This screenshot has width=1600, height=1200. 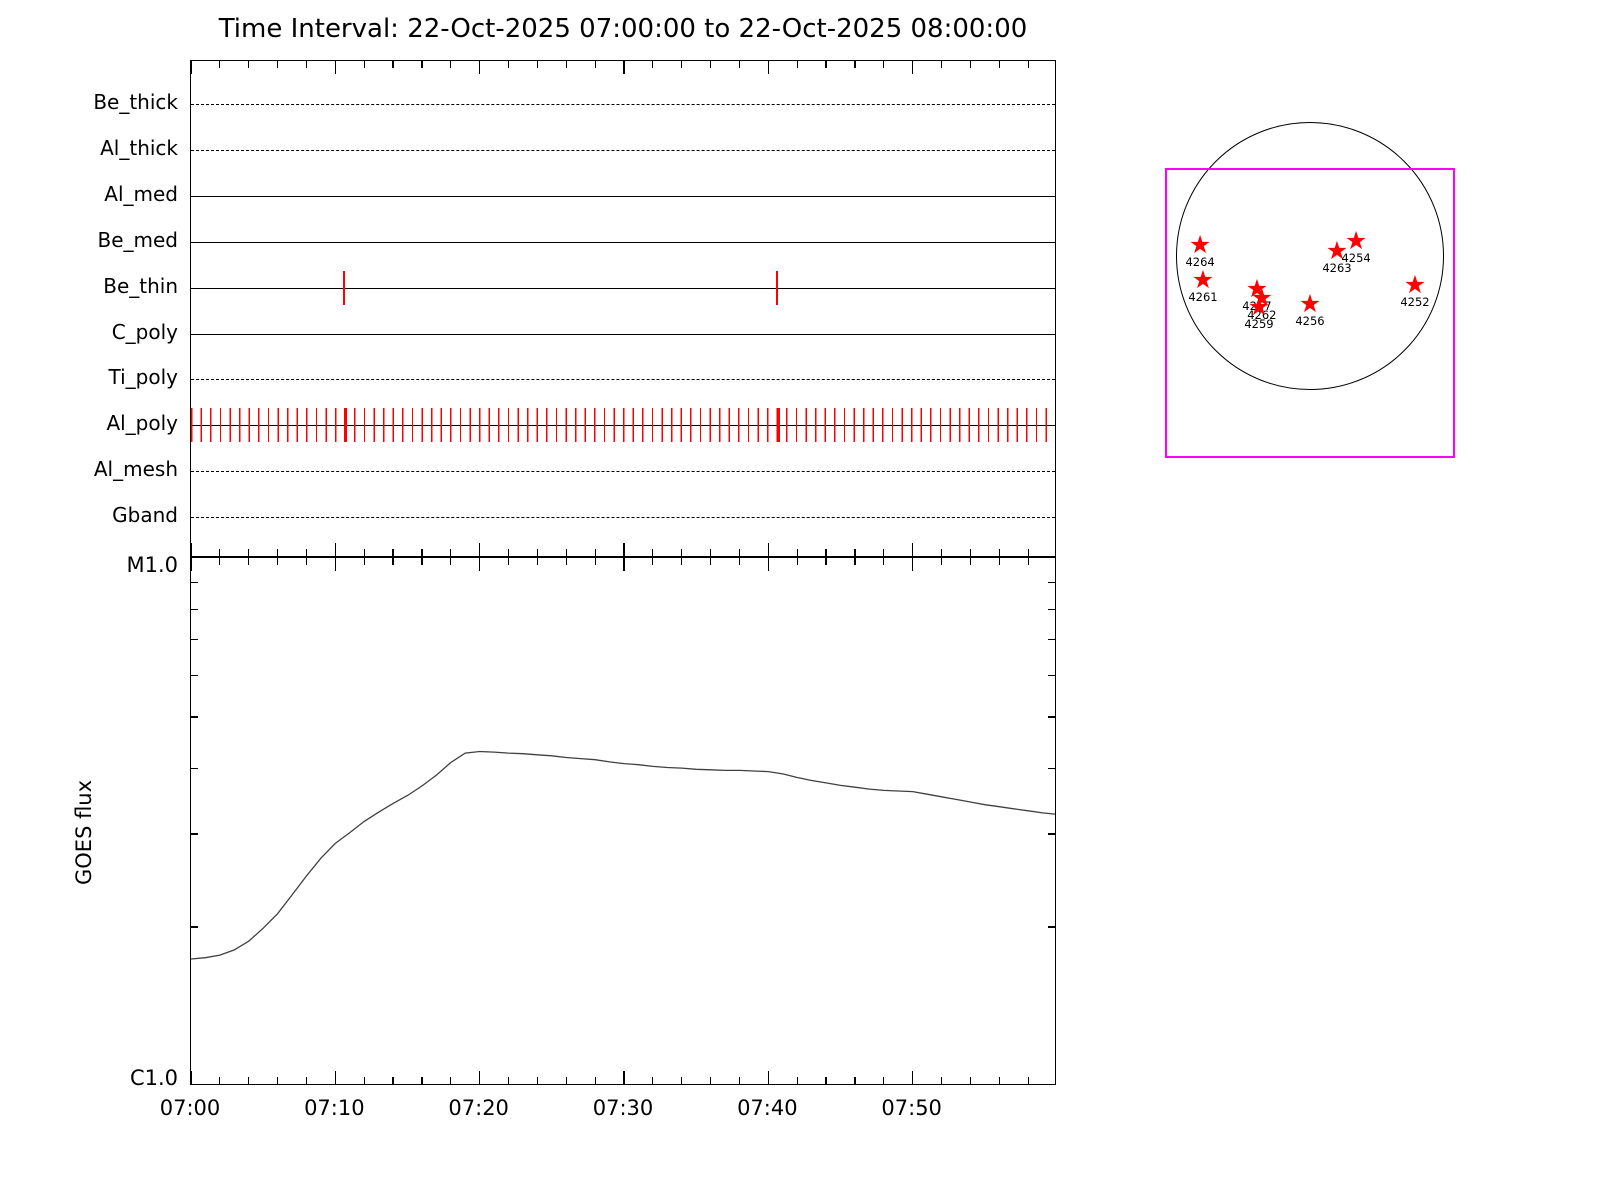 I want to click on filter-label-ti_poly: Ti_poly, so click(x=143, y=377).